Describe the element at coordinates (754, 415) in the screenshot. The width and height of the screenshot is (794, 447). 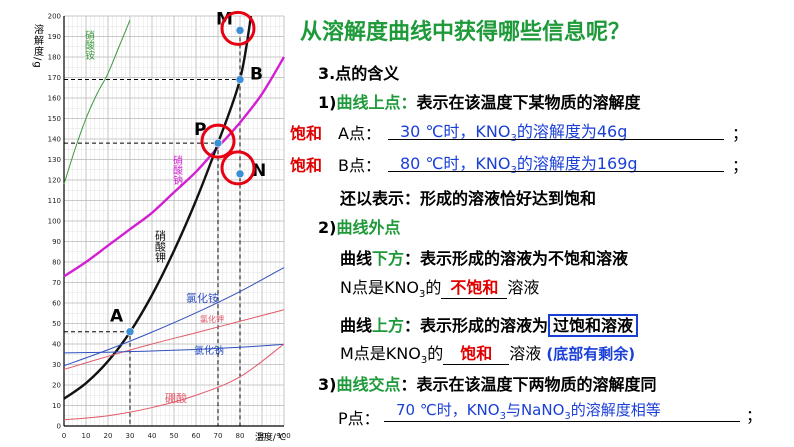
I see `point-p-semicolon: ；` at that location.